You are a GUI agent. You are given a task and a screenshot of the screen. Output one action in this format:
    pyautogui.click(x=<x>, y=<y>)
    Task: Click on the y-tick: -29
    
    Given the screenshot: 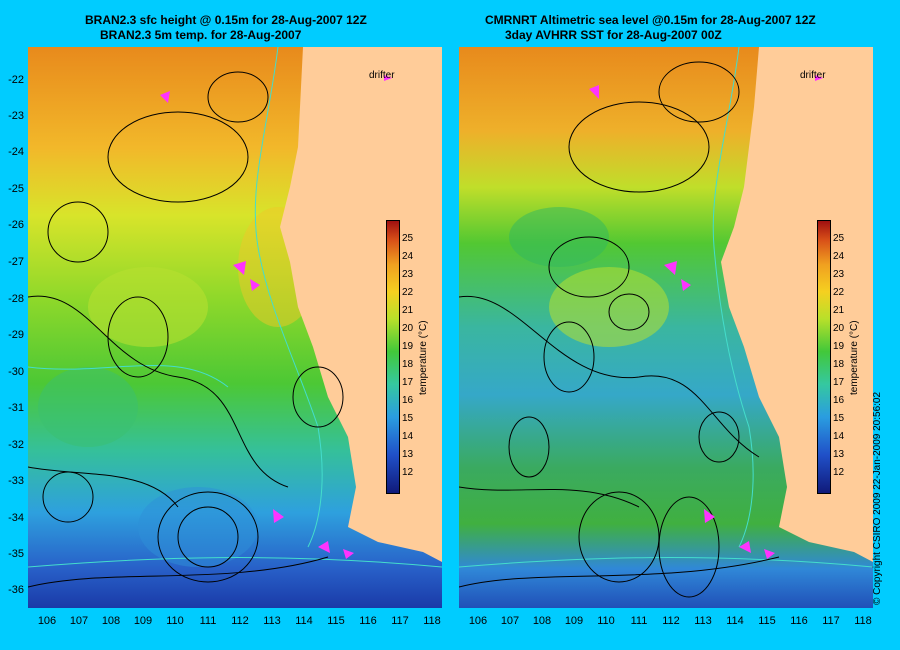 What is the action you would take?
    pyautogui.click(x=16, y=335)
    